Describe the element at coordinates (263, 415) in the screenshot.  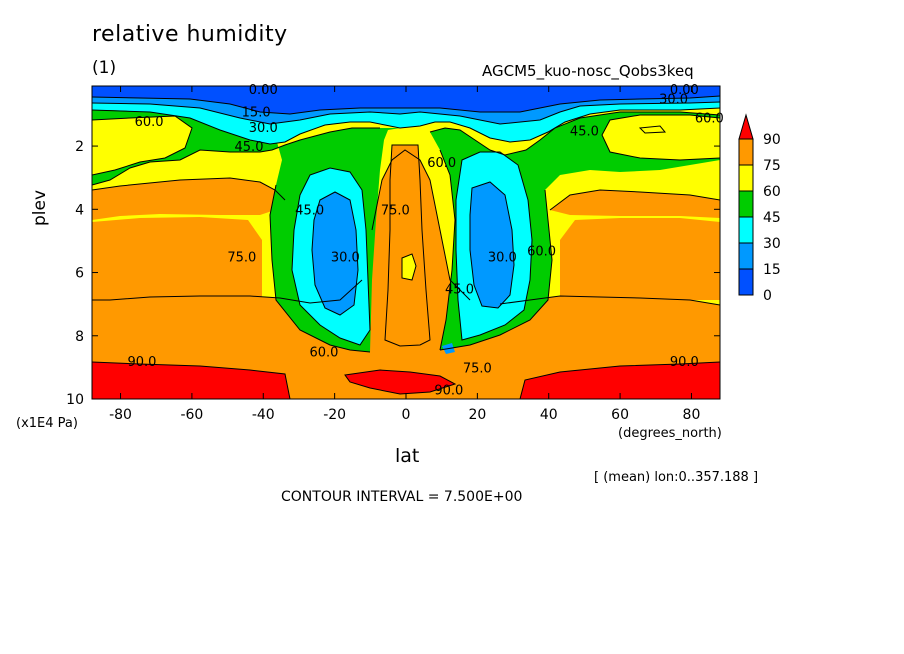
I see `x-tick-label: -40` at that location.